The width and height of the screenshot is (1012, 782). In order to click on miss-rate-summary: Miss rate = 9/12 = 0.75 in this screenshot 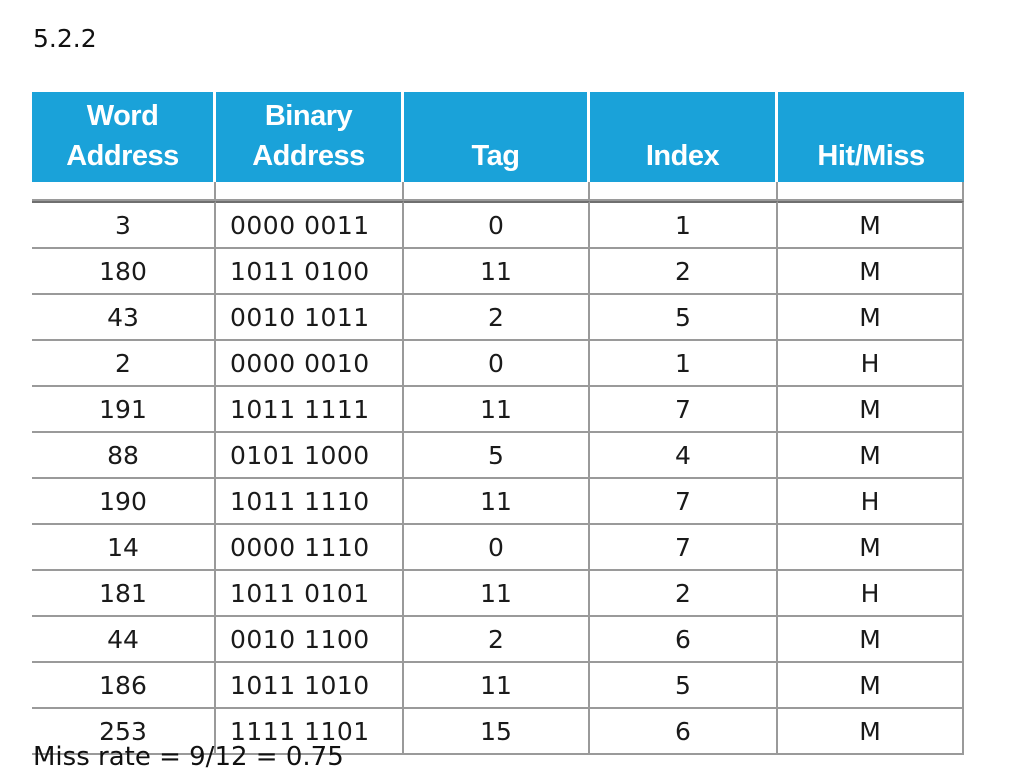, I will do `click(188, 757)`.